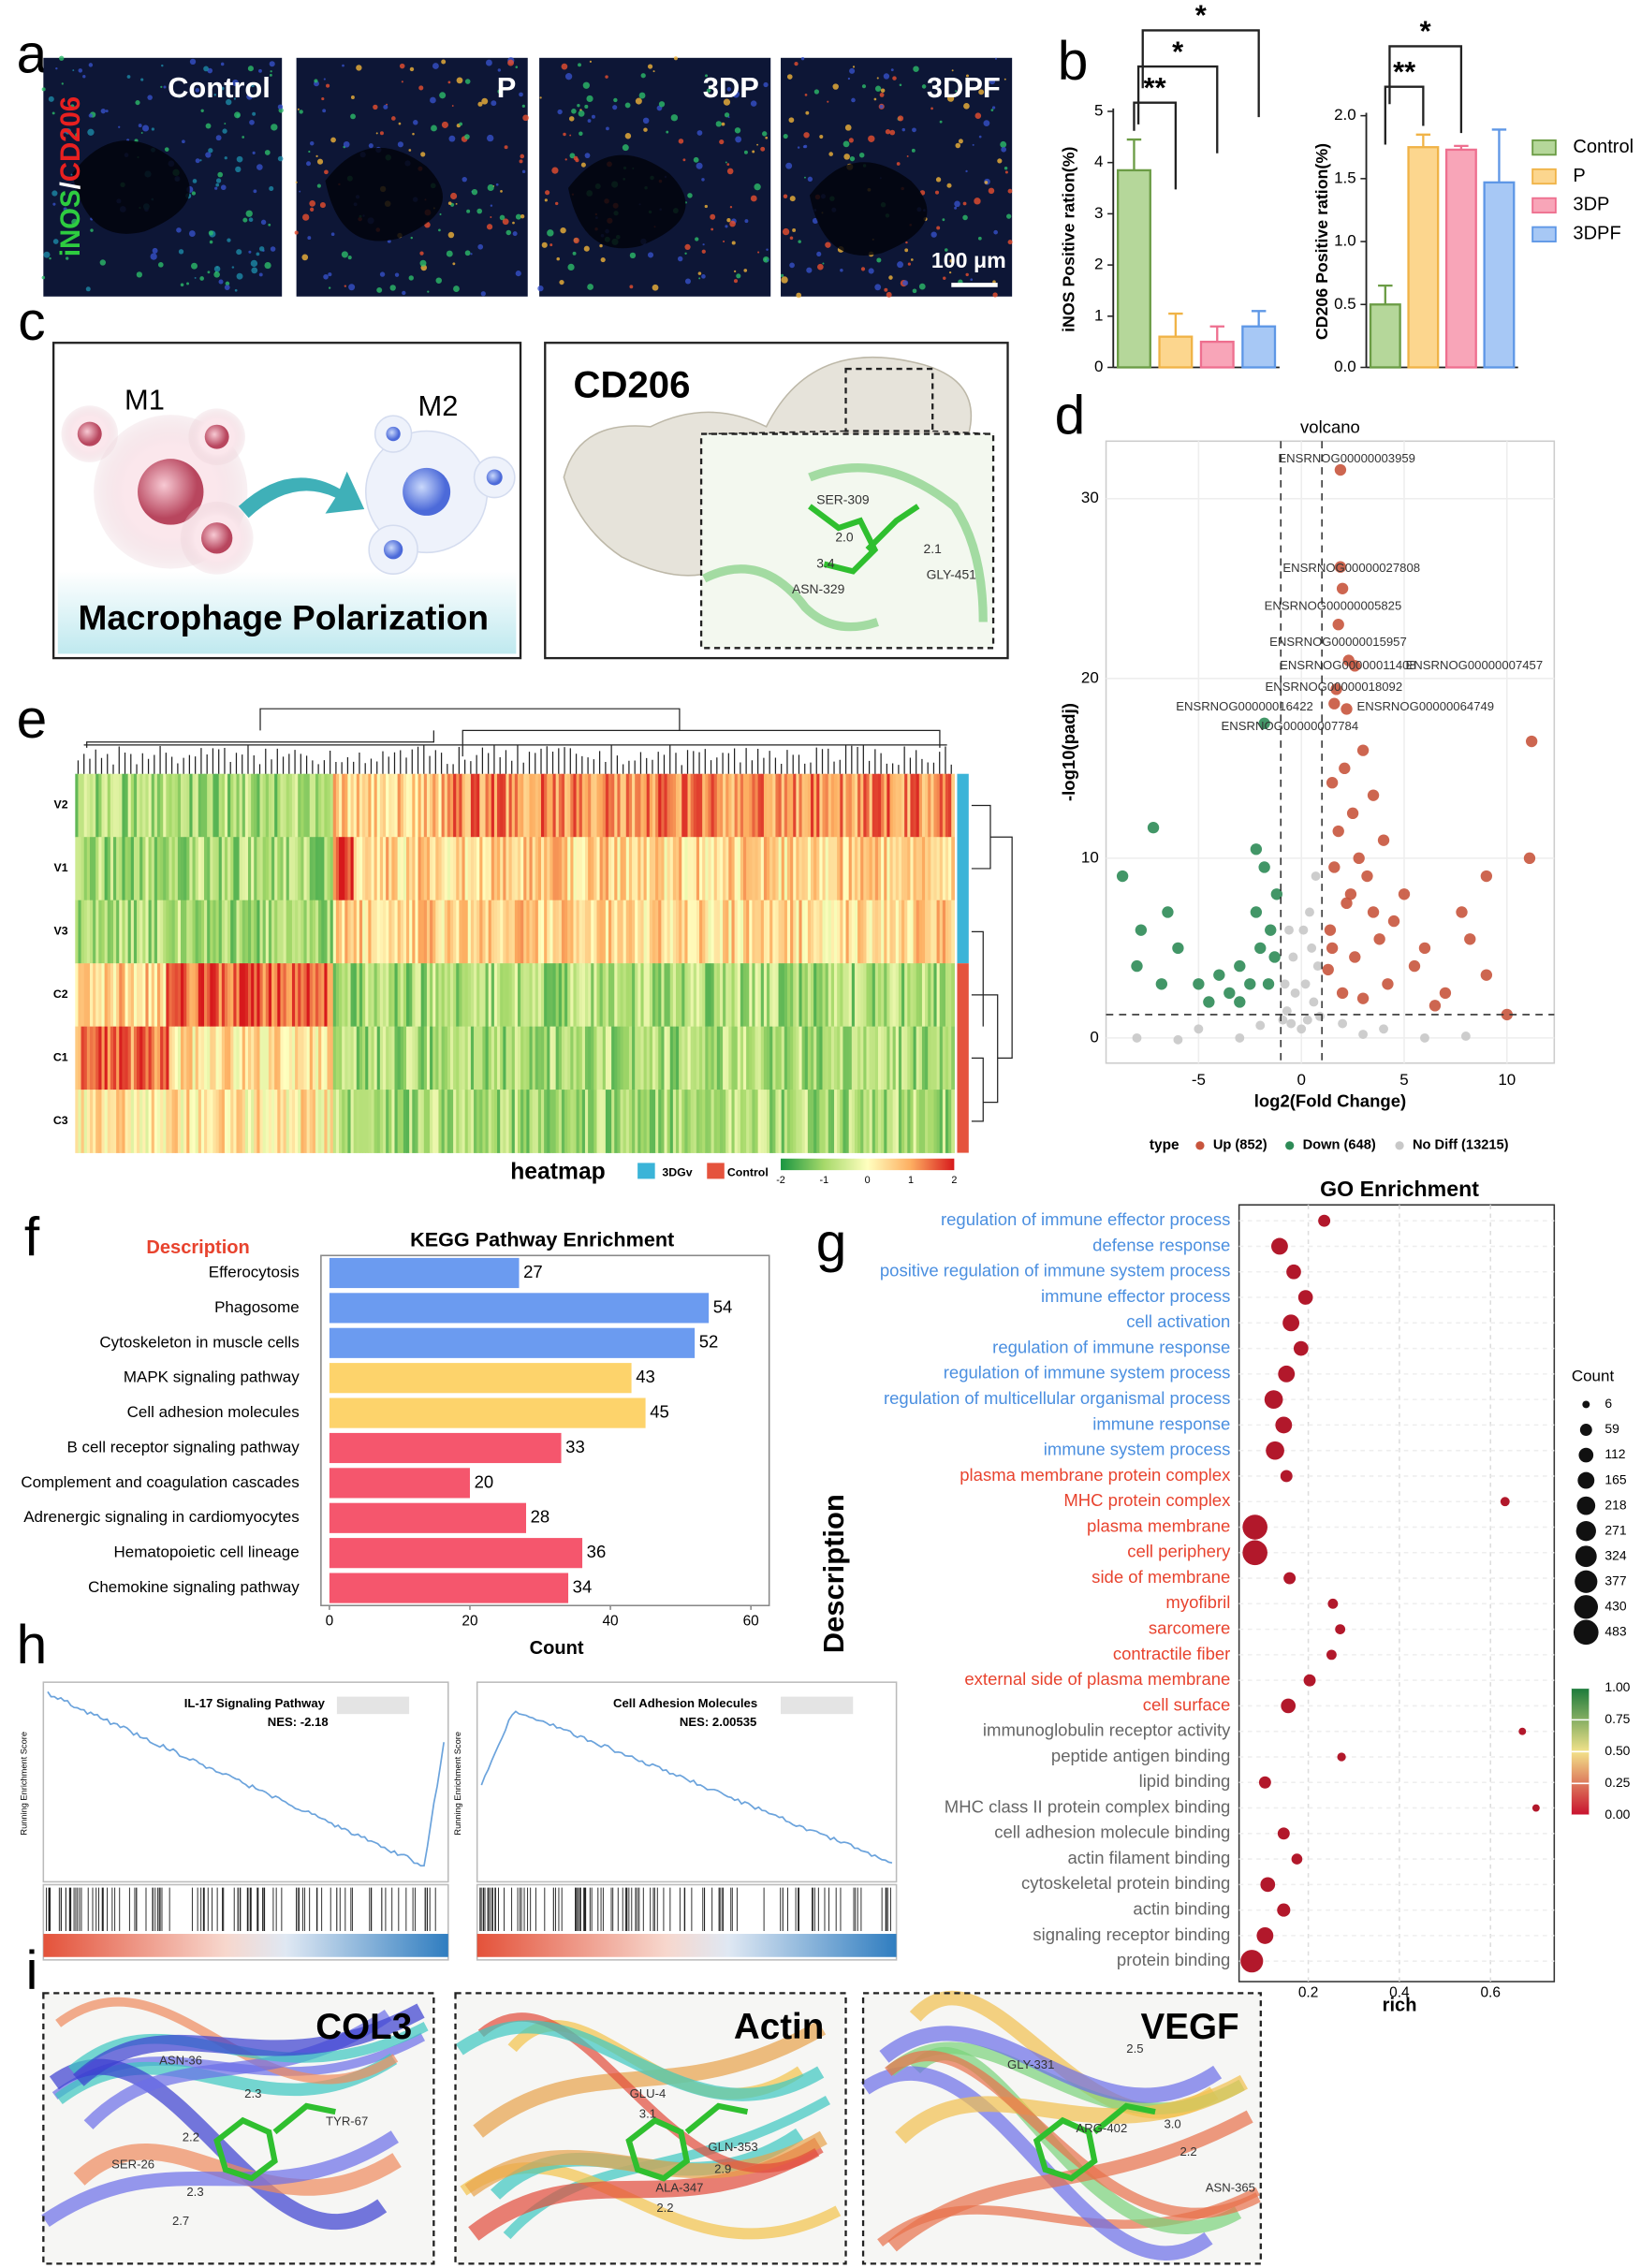 This screenshot has width=1641, height=2268. What do you see at coordinates (650, 2128) in the screenshot?
I see `docking-image` at bounding box center [650, 2128].